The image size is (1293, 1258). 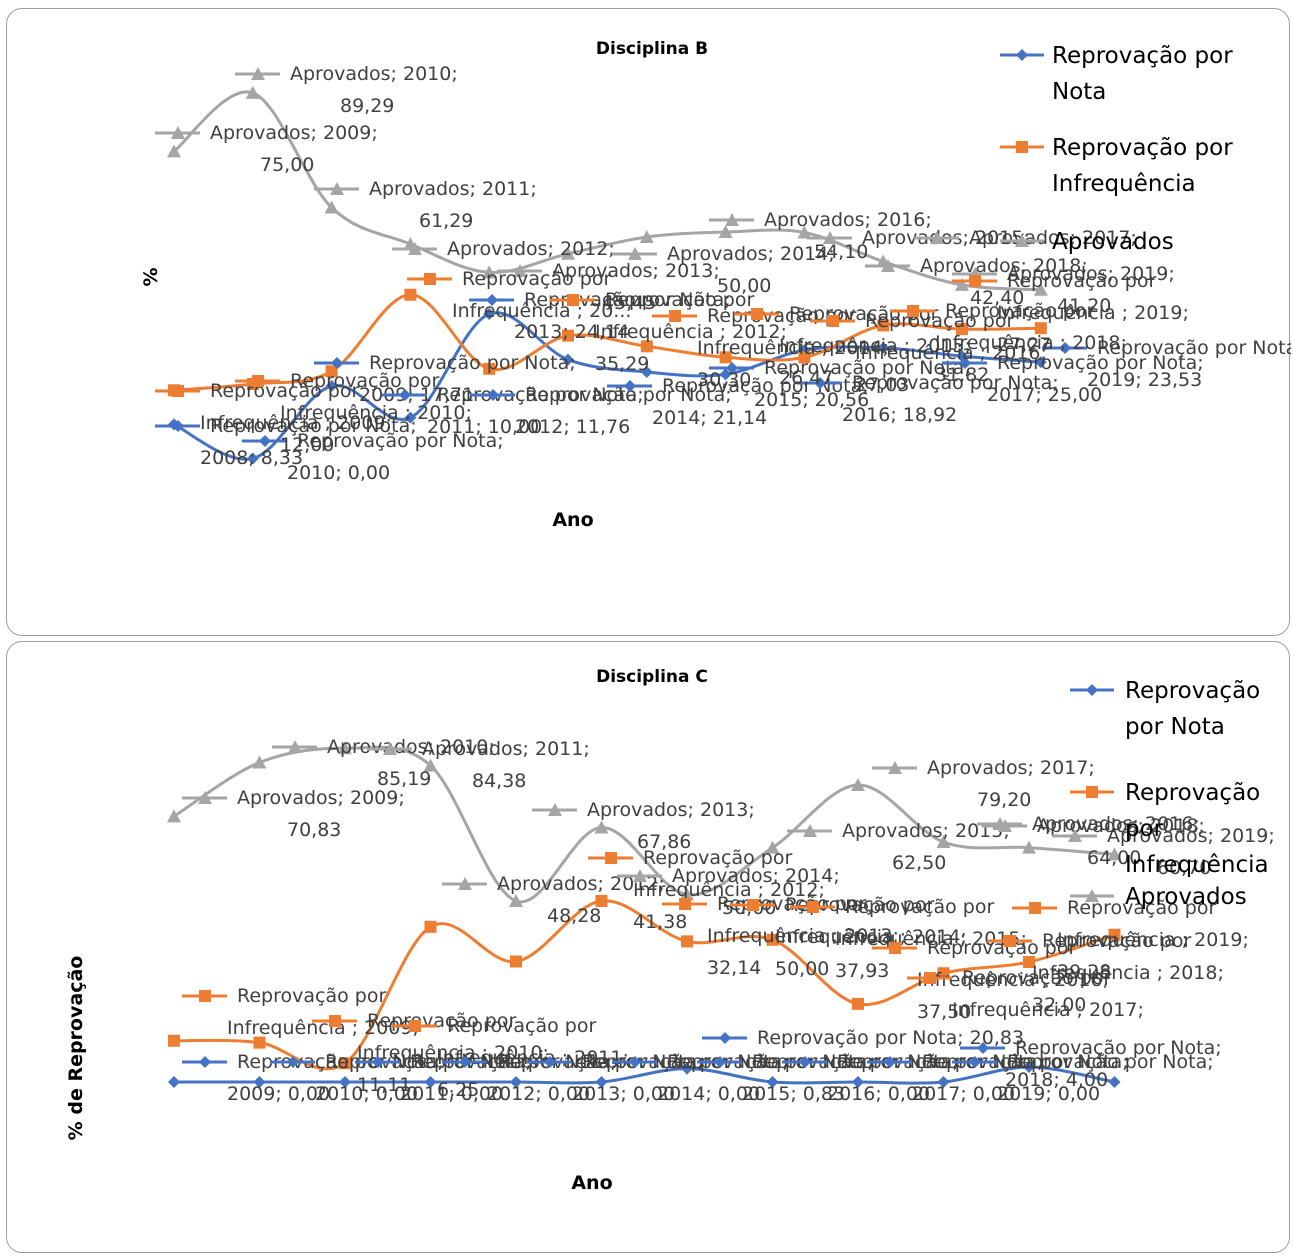 What do you see at coordinates (899, 415) in the screenshot?
I see `data-label-text: 2016; 18,92` at bounding box center [899, 415].